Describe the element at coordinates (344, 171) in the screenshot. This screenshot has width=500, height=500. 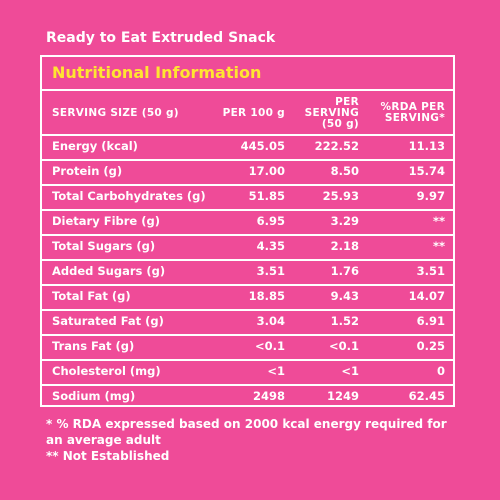
I see `nutrient-value: 8.50` at that location.